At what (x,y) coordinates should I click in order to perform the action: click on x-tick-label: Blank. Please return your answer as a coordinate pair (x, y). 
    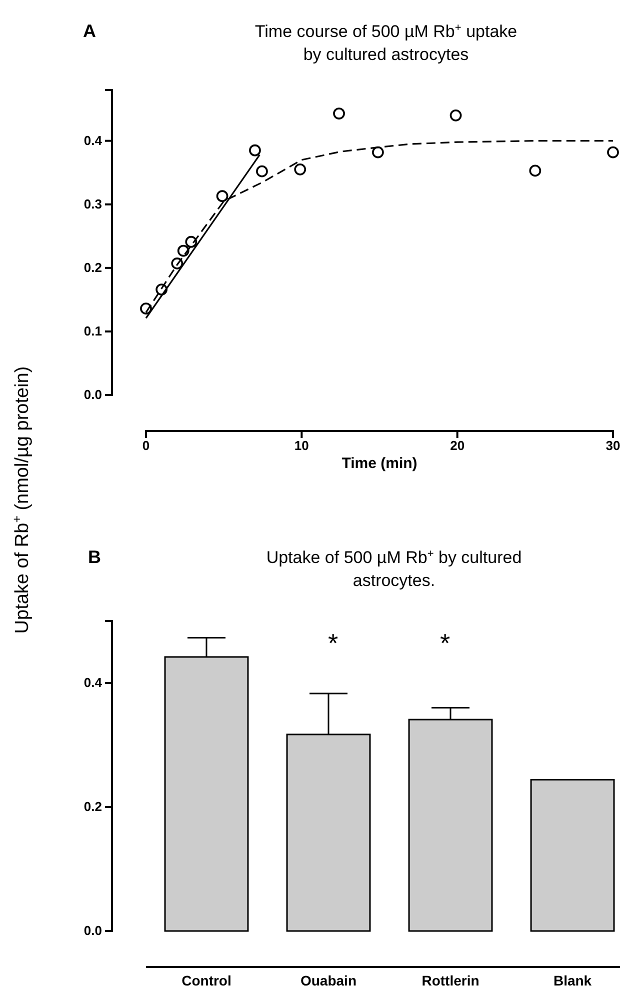
    Looking at the image, I should click on (572, 980).